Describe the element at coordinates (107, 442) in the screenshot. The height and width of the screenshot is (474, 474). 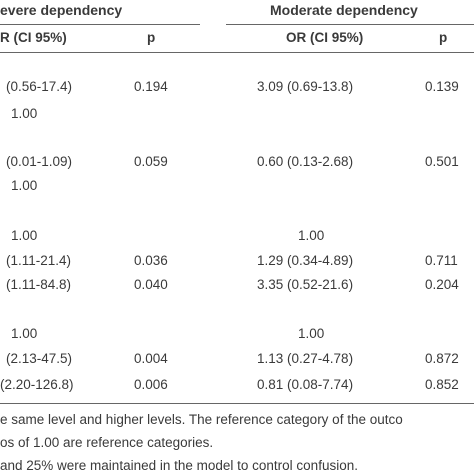
I see `footnote-line-2: os of 1.00 are reference categories.` at that location.